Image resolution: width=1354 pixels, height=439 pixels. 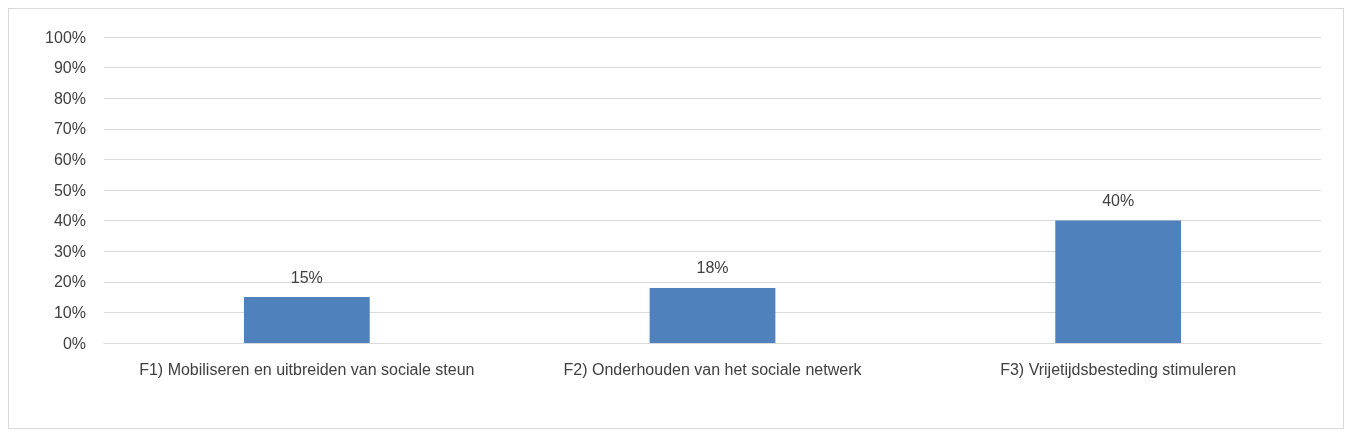 I want to click on y-tick-label: 60%, so click(x=69, y=159).